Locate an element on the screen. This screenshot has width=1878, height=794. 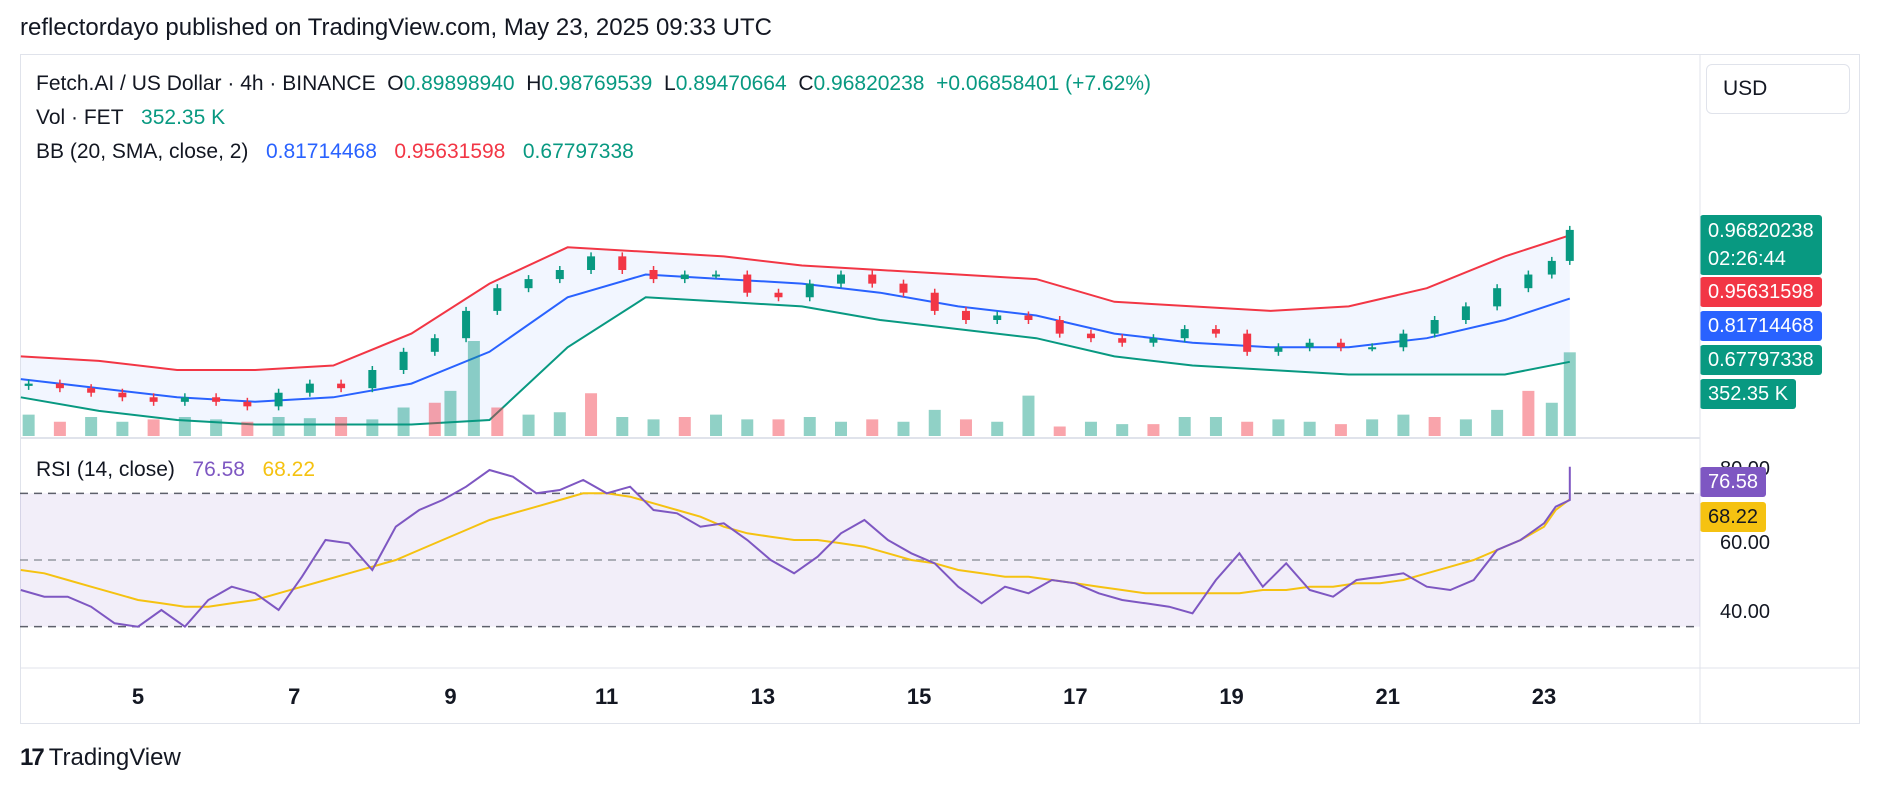
rsi-value: 76.58 is located at coordinates (218, 469).